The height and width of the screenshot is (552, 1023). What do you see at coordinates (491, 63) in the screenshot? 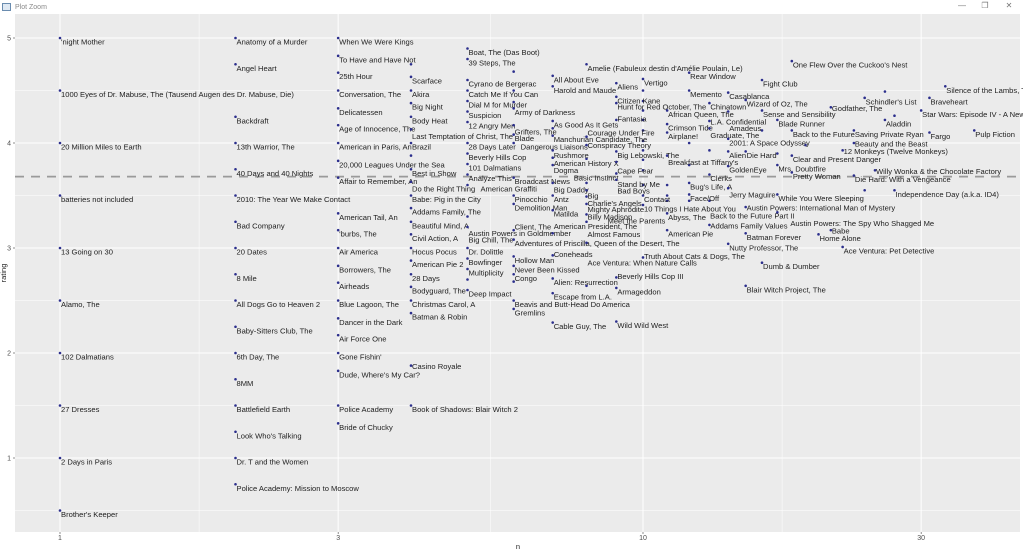
I see `point-label: 39 Steps, The` at bounding box center [491, 63].